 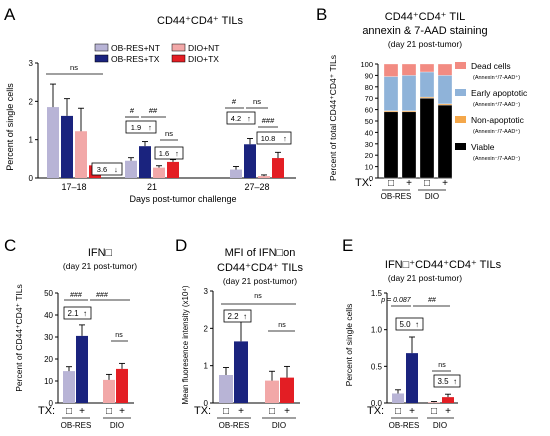 What do you see at coordinates (260, 253) in the screenshot?
I see `panel-d-title-line1: MFI of IFN□on` at bounding box center [260, 253].